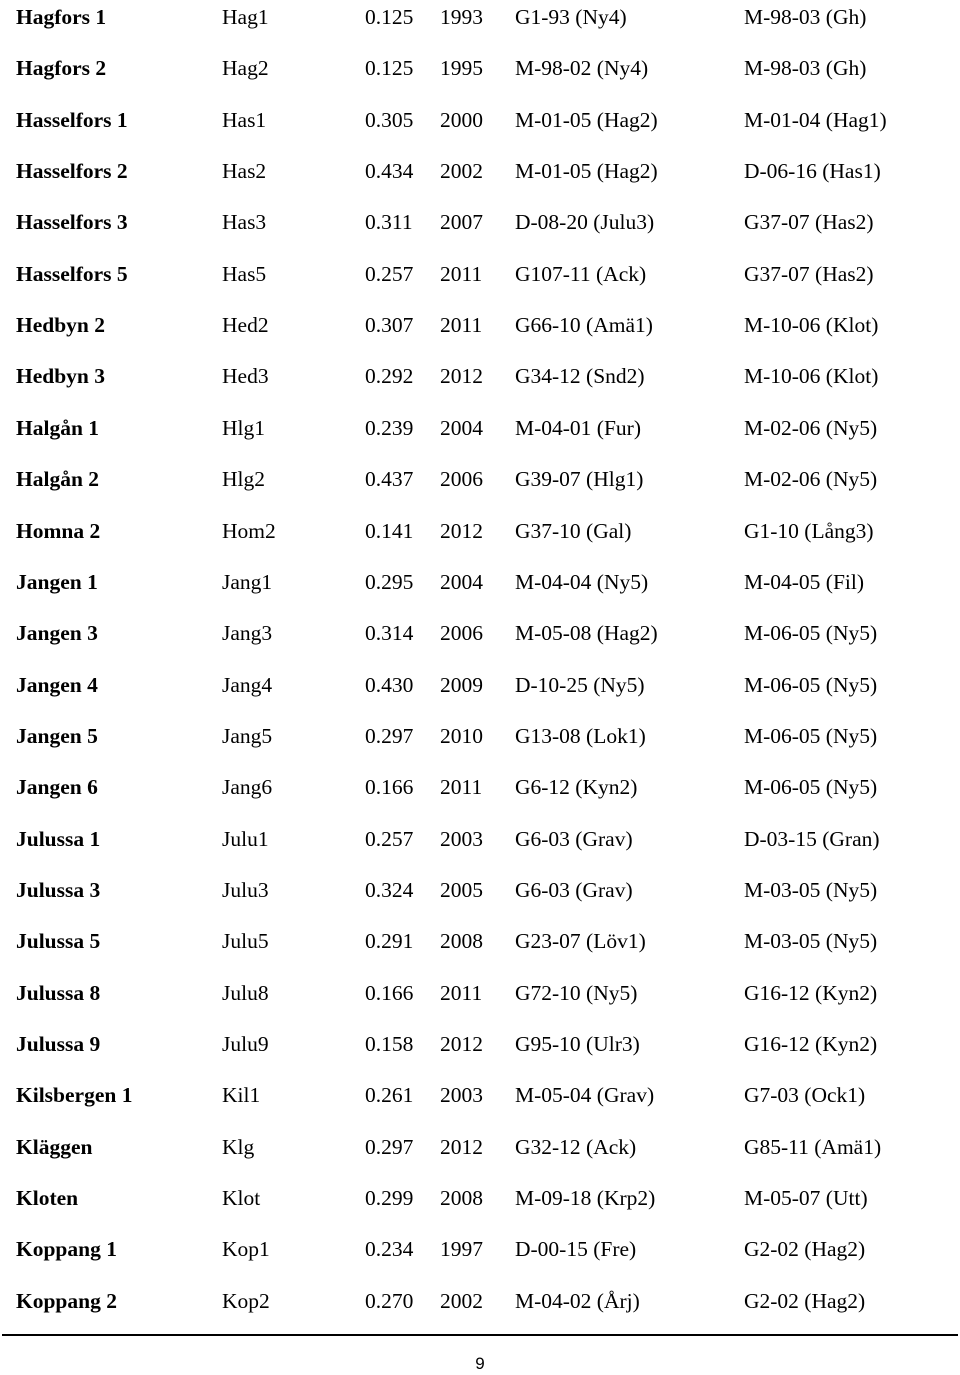 Image resolution: width=960 pixels, height=1375 pixels. What do you see at coordinates (245, 838) in the screenshot?
I see `cell-code: Julu1` at bounding box center [245, 838].